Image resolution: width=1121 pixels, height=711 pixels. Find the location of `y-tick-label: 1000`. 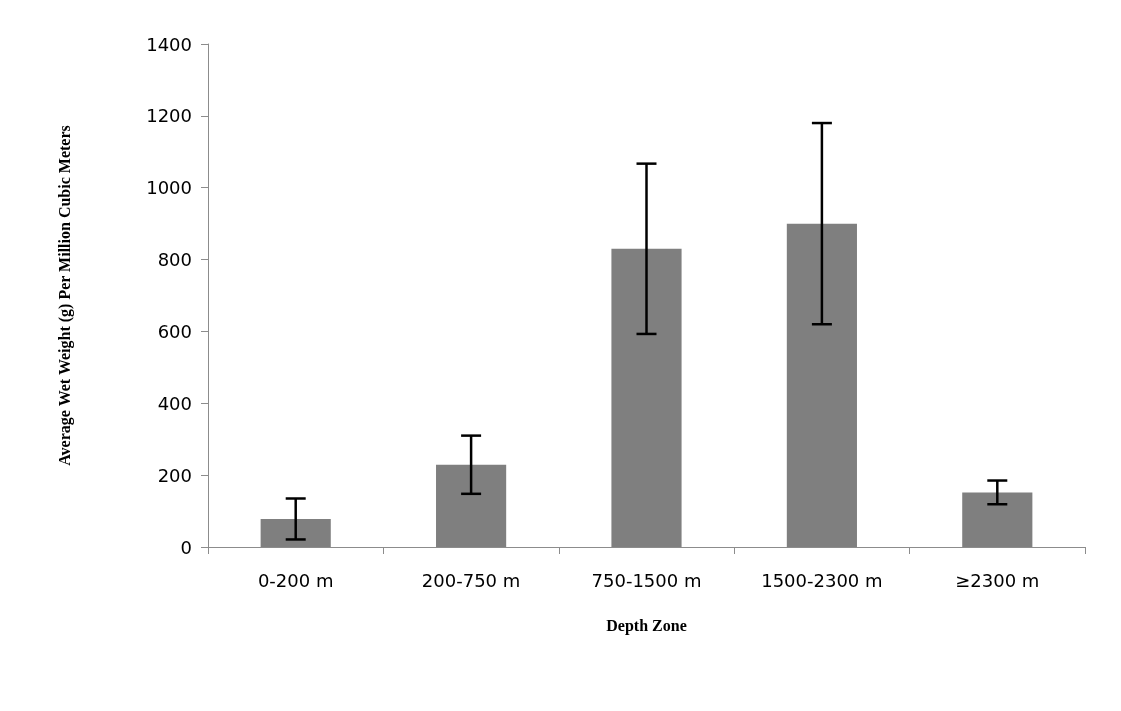

y-tick-label: 1000 is located at coordinates (169, 188).